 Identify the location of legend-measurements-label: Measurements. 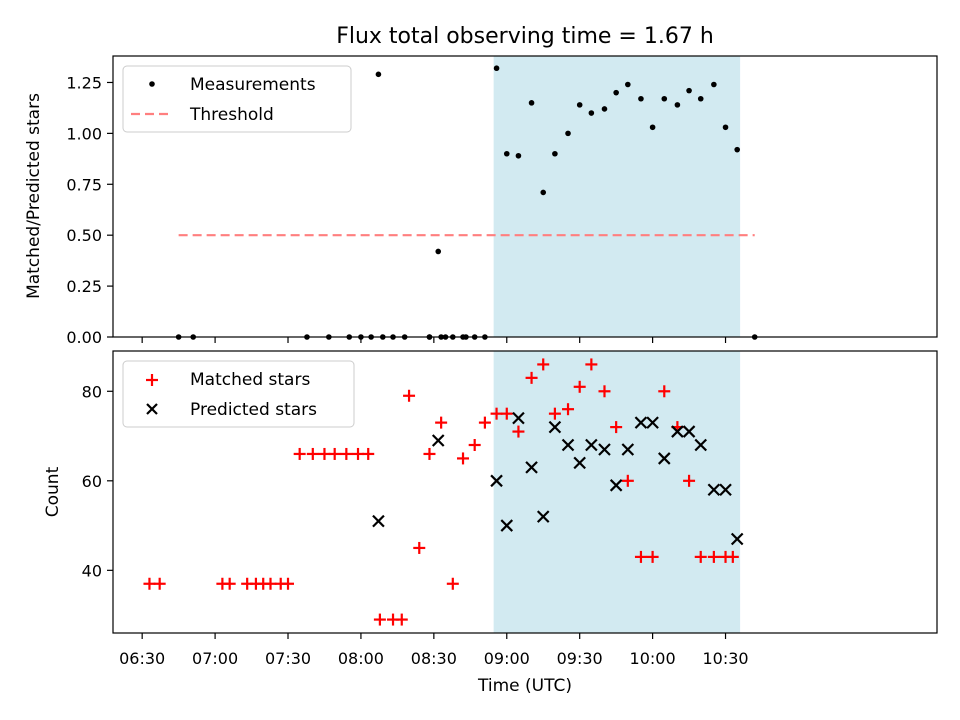
(253, 85).